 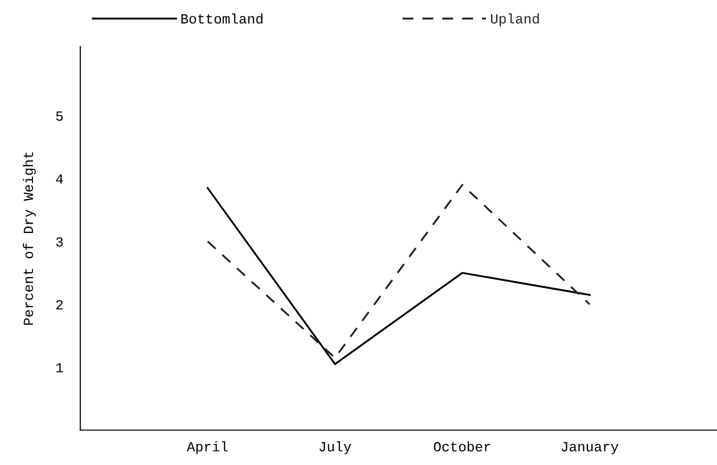 I want to click on y-tick-label: 1, so click(x=59, y=367).